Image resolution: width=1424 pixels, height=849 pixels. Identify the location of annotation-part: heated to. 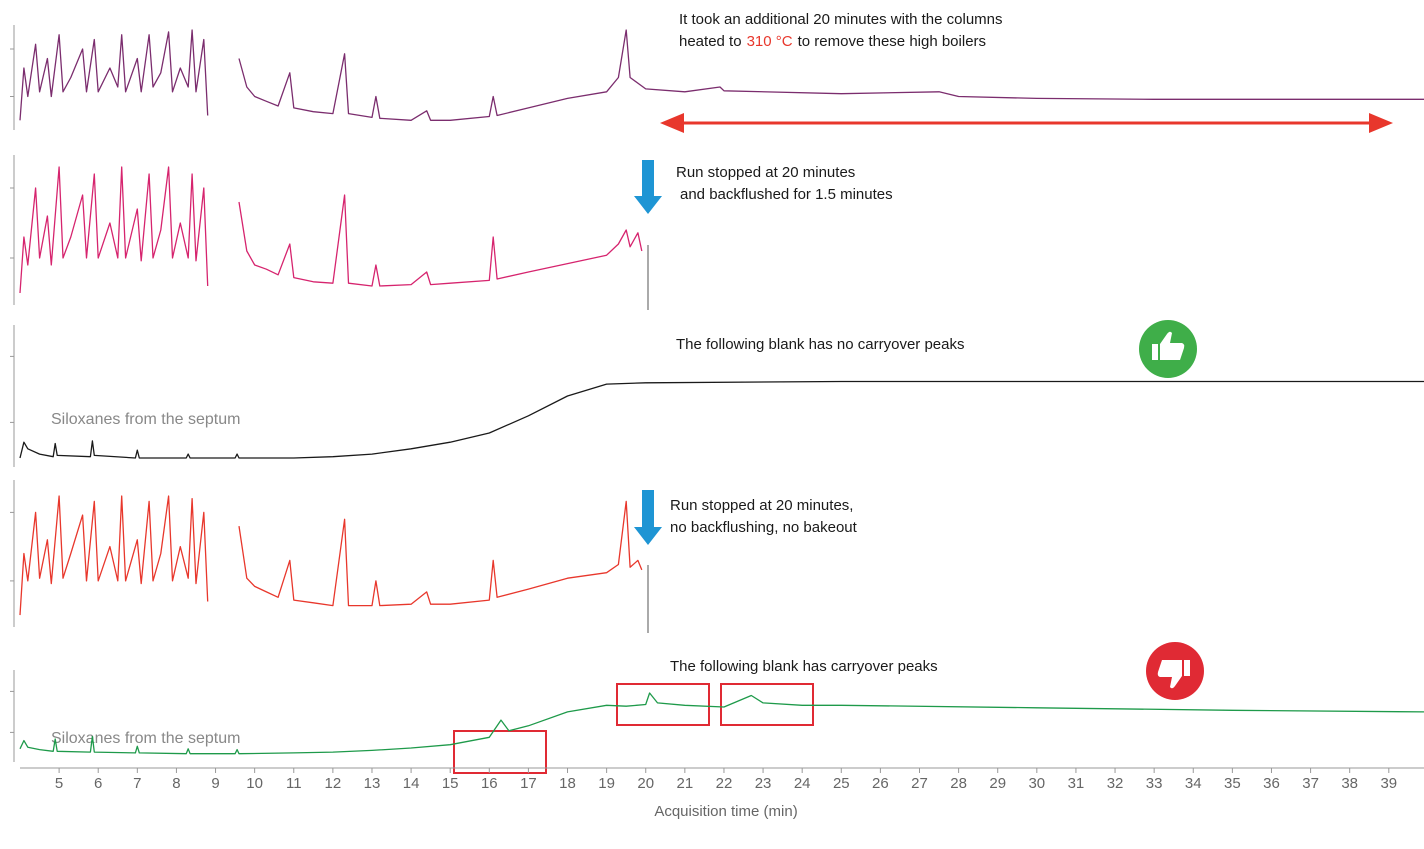
(710, 41).